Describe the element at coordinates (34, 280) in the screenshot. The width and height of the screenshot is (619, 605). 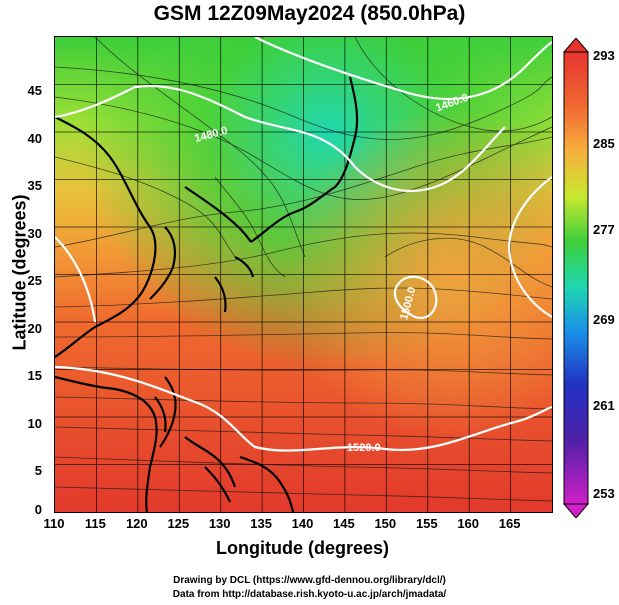
I see `y-tick-label: 25` at that location.